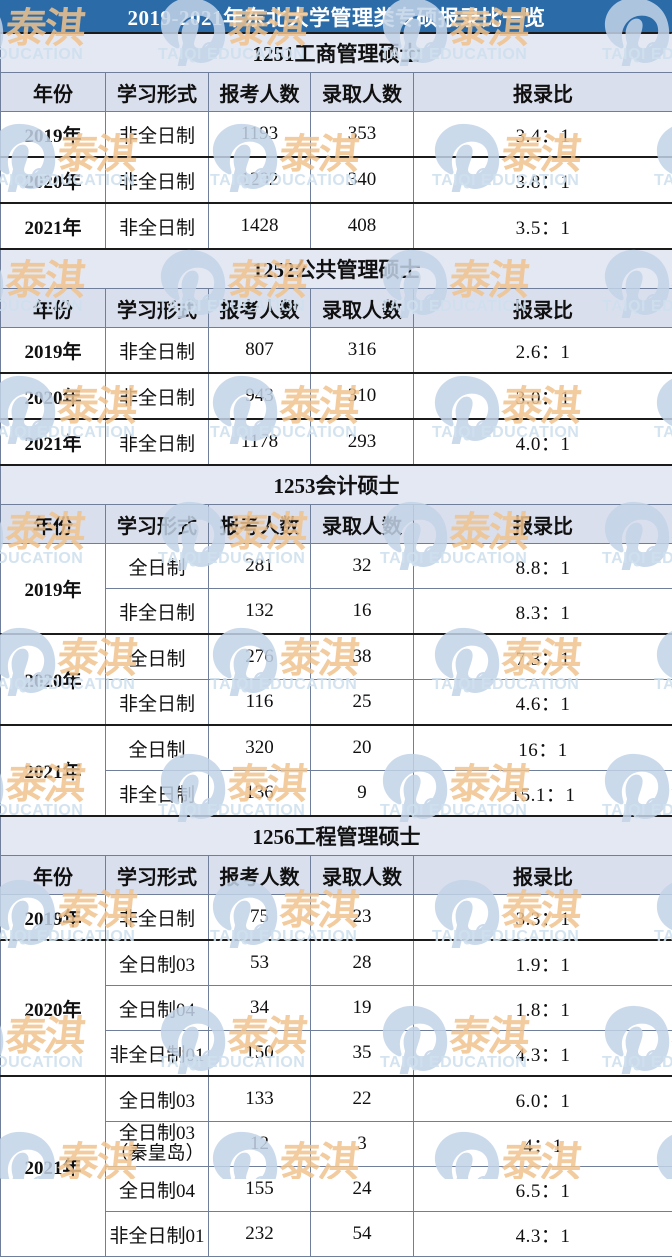 The height and width of the screenshot is (1257, 672). What do you see at coordinates (260, 1054) in the screenshot?
I see `applicants-cell: 150` at bounding box center [260, 1054].